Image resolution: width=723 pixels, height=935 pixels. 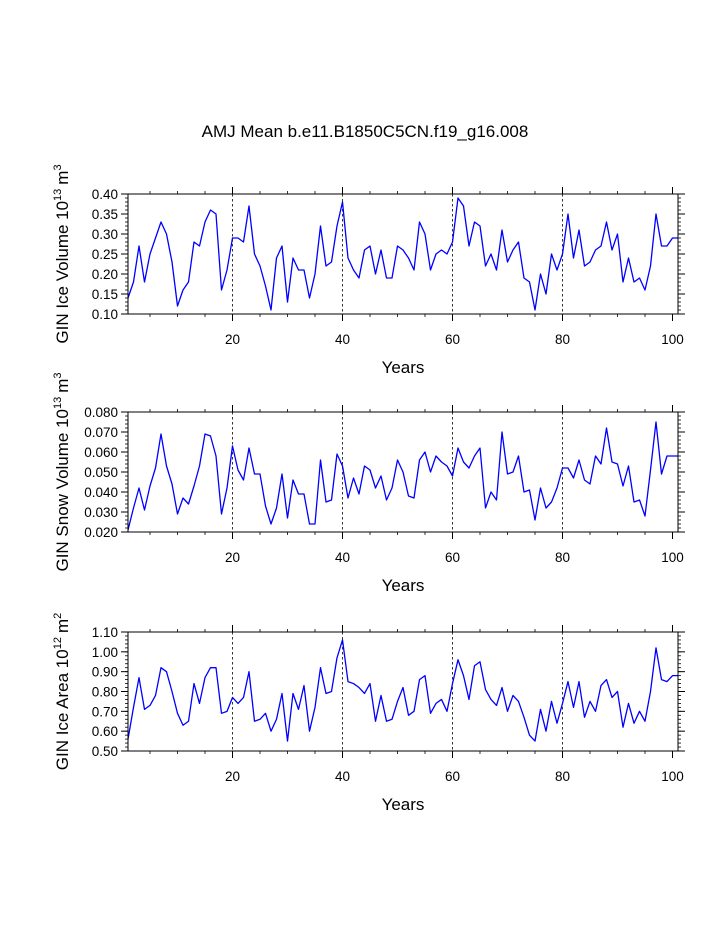 What do you see at coordinates (101, 532) in the screenshot?
I see `y-tick-label: 0.020` at bounding box center [101, 532].